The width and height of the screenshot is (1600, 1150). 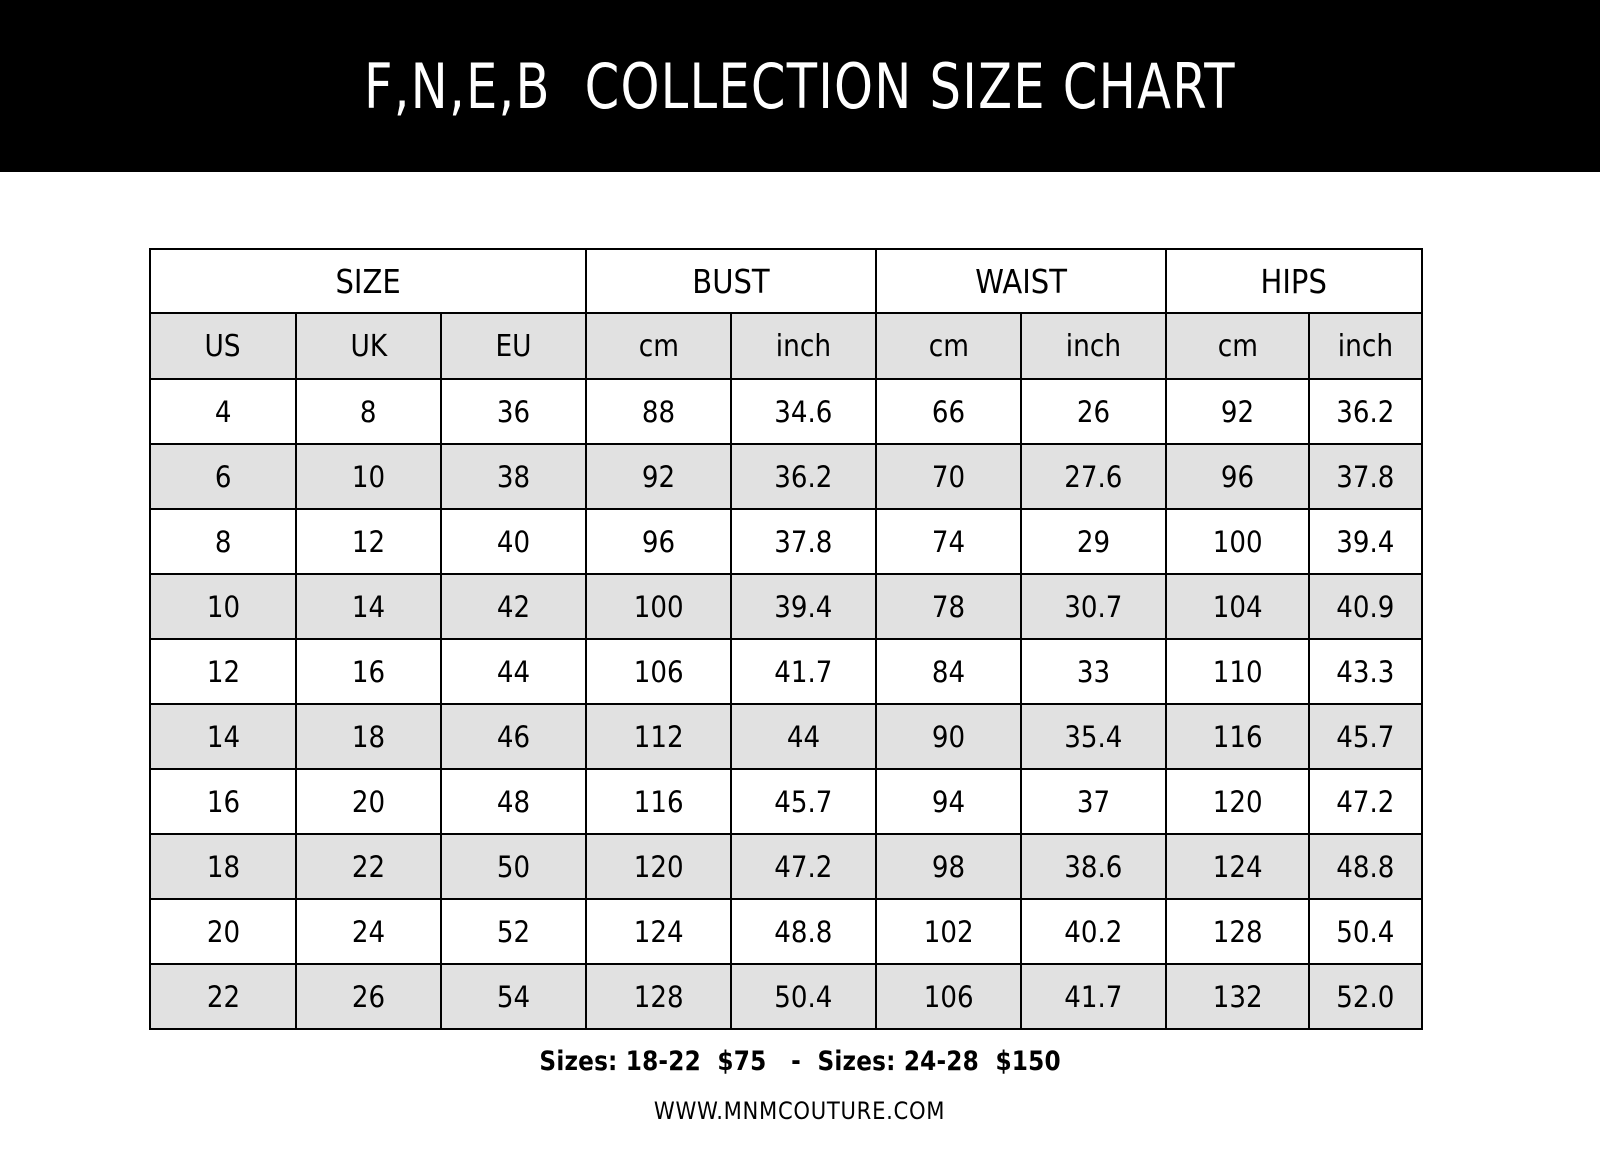 What do you see at coordinates (1366, 541) in the screenshot?
I see `table-cell: 39.4` at bounding box center [1366, 541].